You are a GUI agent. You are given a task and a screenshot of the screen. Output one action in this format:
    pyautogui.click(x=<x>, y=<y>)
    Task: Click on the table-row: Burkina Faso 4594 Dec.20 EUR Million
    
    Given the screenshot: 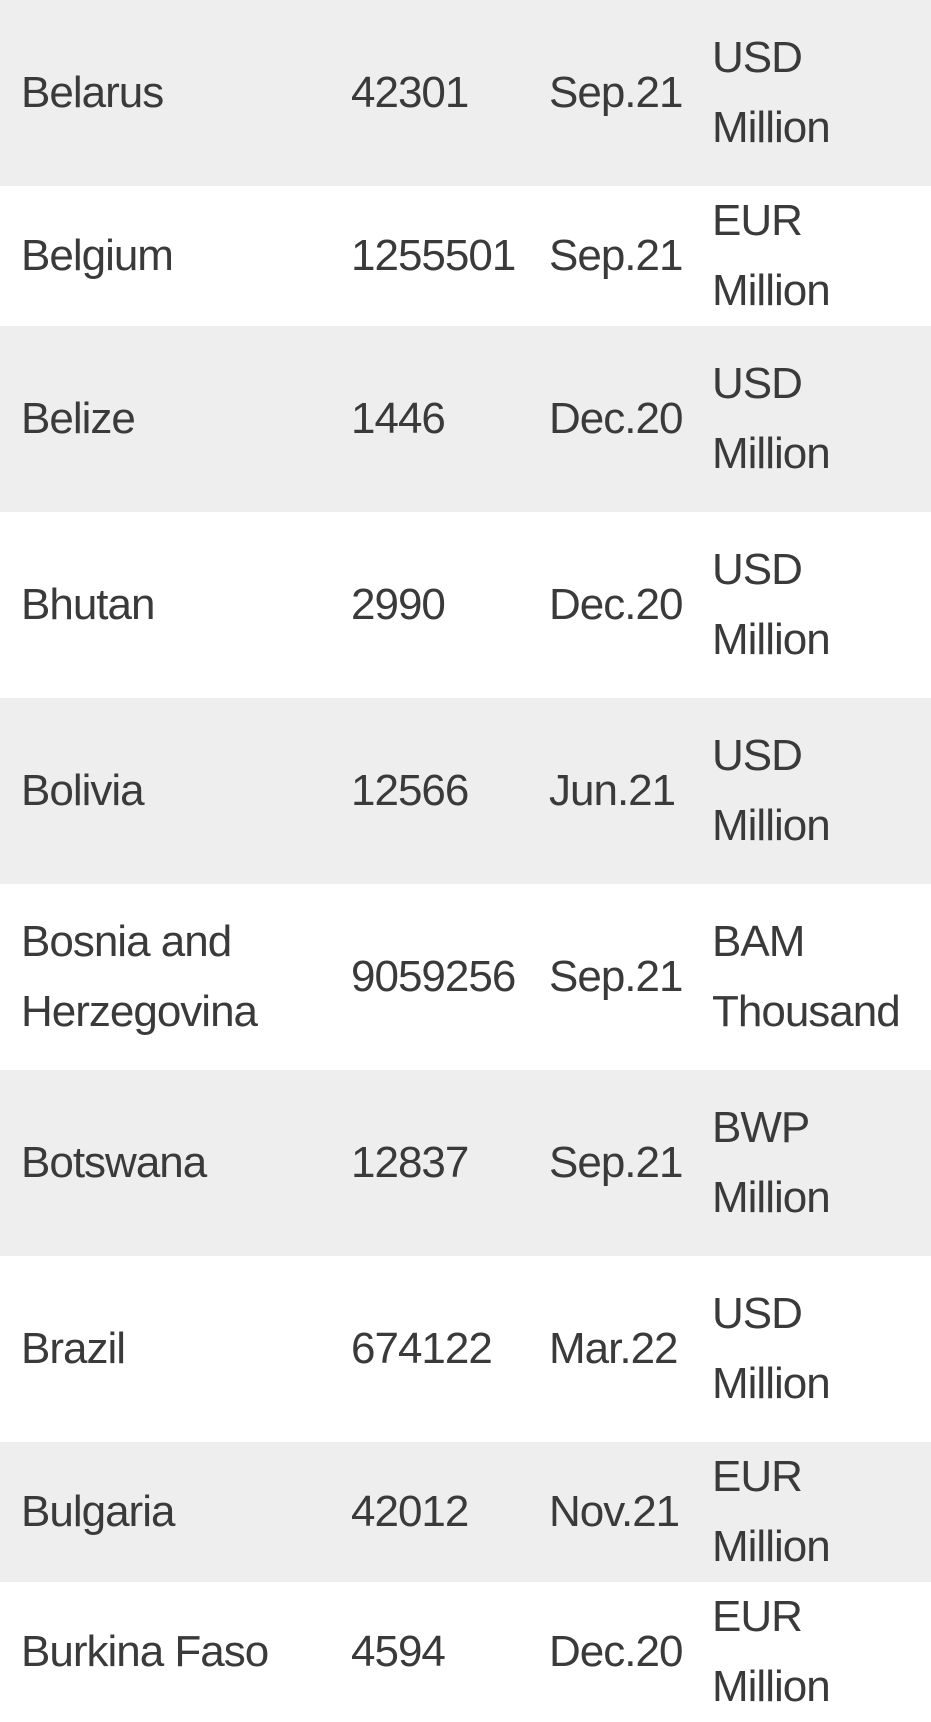 What is the action you would take?
    pyautogui.click(x=465, y=1652)
    